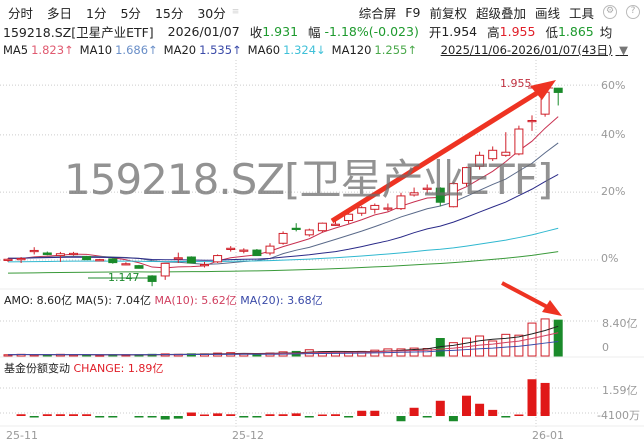 This screenshot has height=442, width=644. I want to click on high-value: 1.955, so click(517, 31).